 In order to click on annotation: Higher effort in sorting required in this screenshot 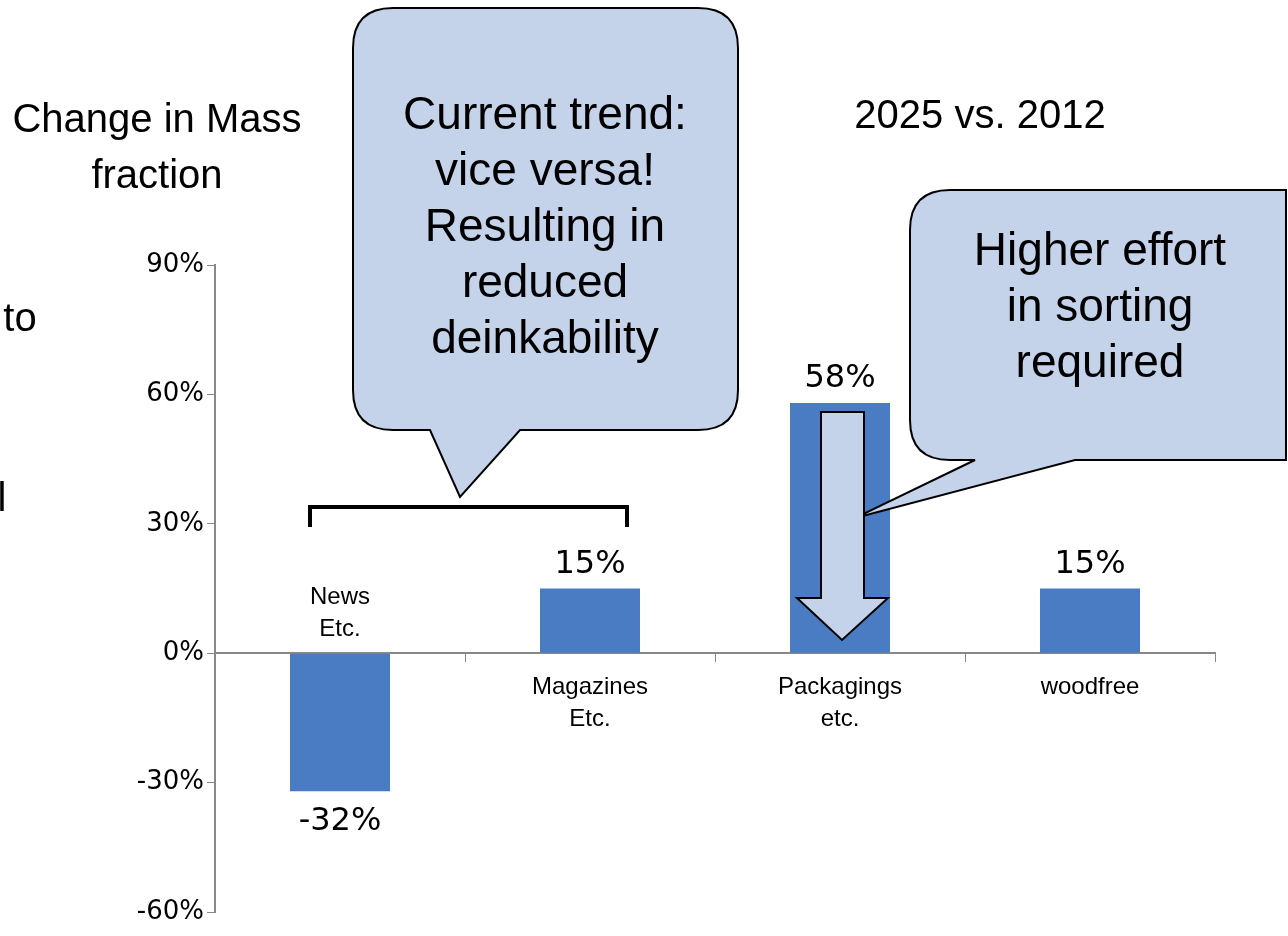, I will do `click(1100, 305)`.